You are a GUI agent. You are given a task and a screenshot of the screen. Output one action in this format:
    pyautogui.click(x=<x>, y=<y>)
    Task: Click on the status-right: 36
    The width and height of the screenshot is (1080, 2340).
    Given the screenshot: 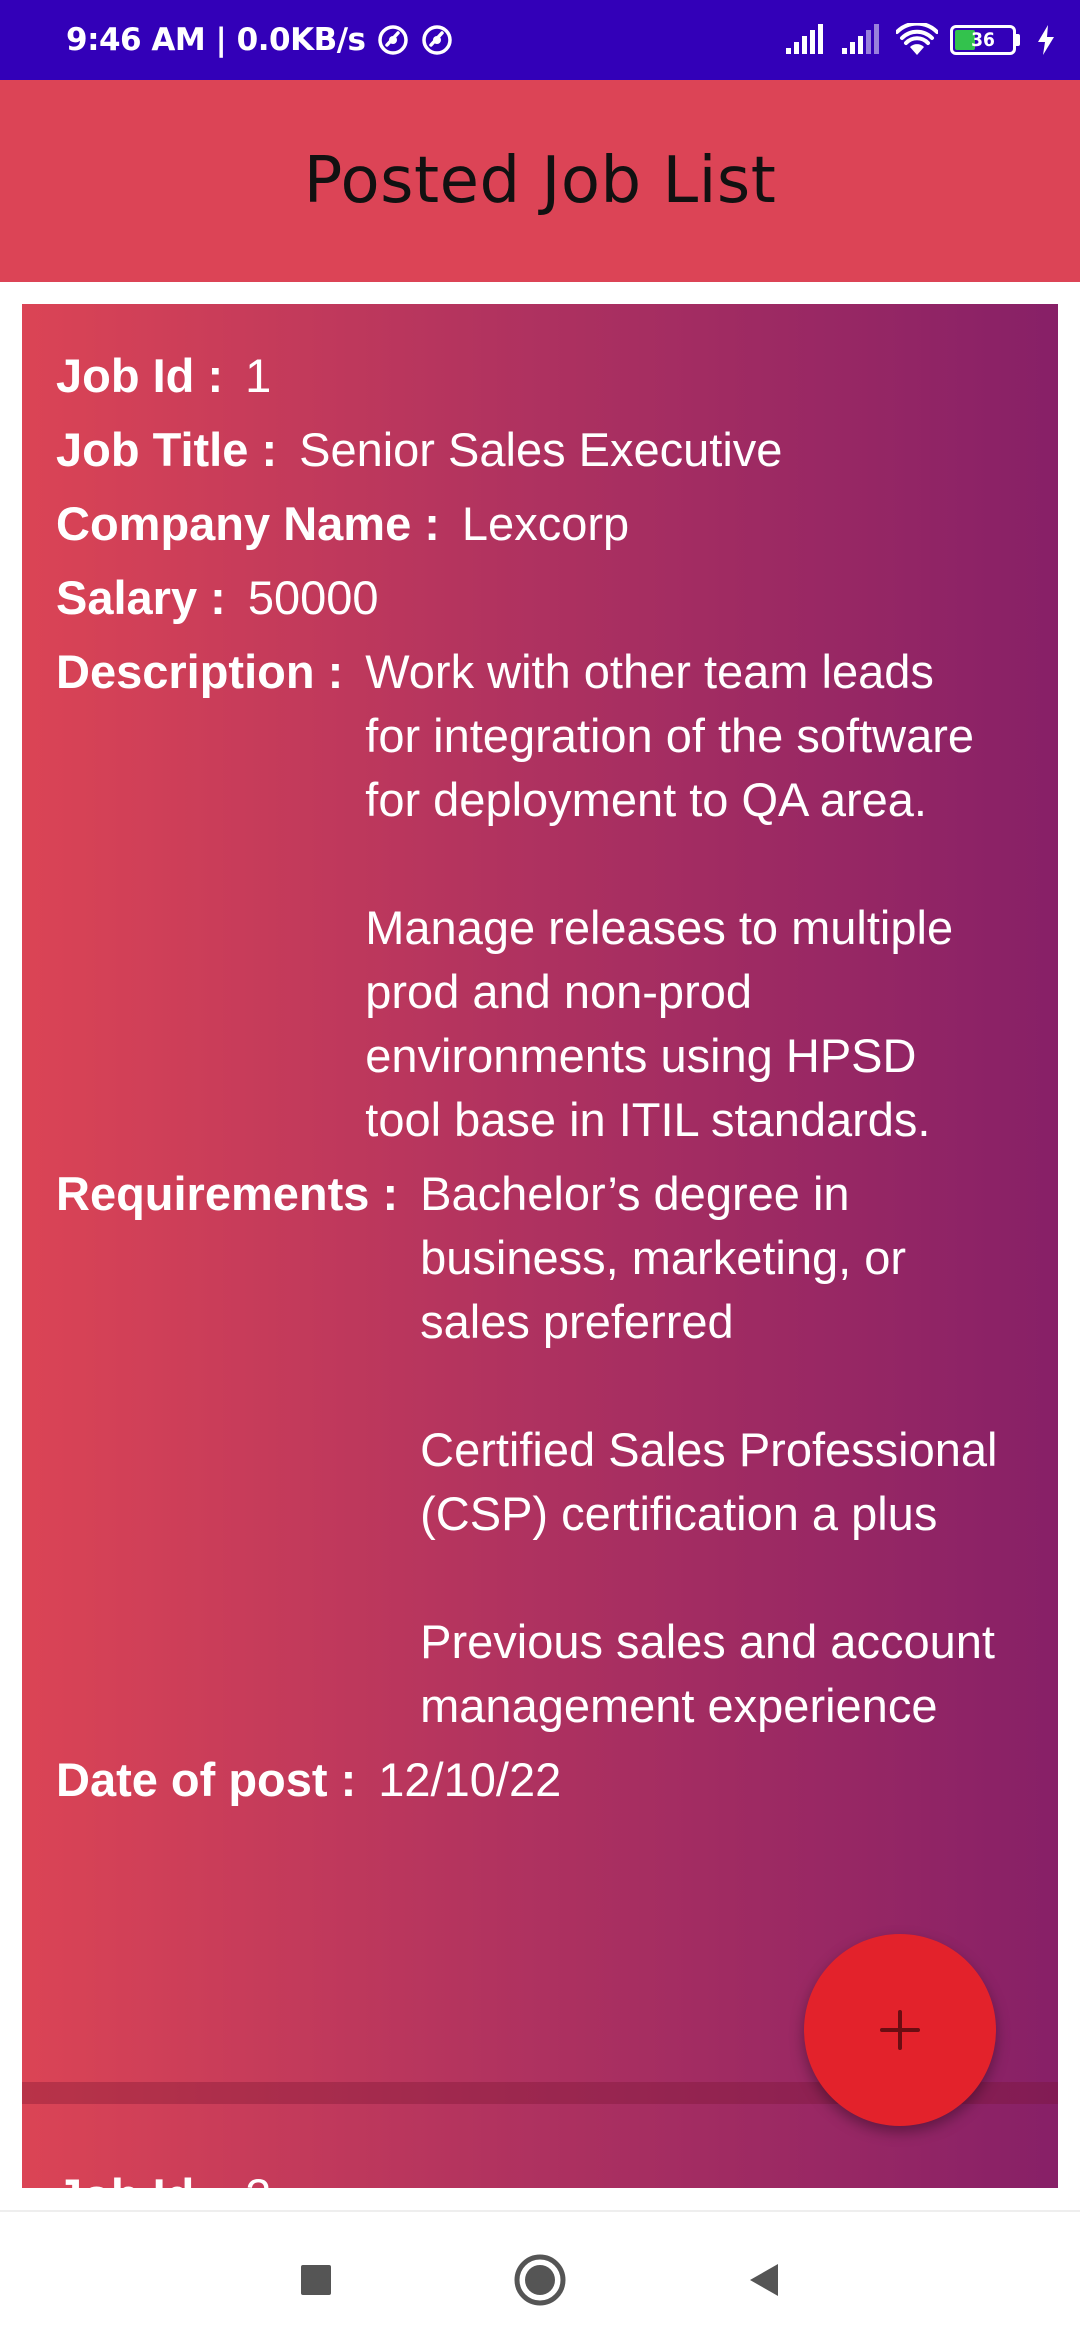 What is the action you would take?
    pyautogui.click(x=920, y=40)
    